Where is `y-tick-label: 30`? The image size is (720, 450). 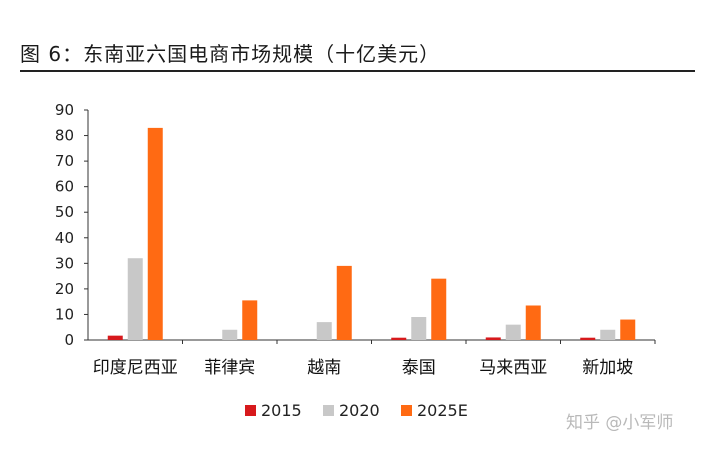
y-tick-label: 30 is located at coordinates (64, 263).